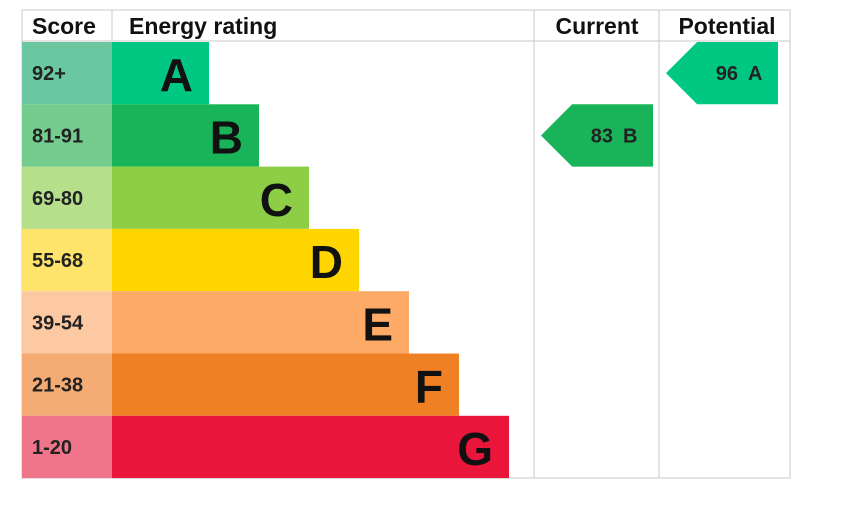  Describe the element at coordinates (203, 26) in the screenshot. I see `header-rating: Energy rating` at that location.